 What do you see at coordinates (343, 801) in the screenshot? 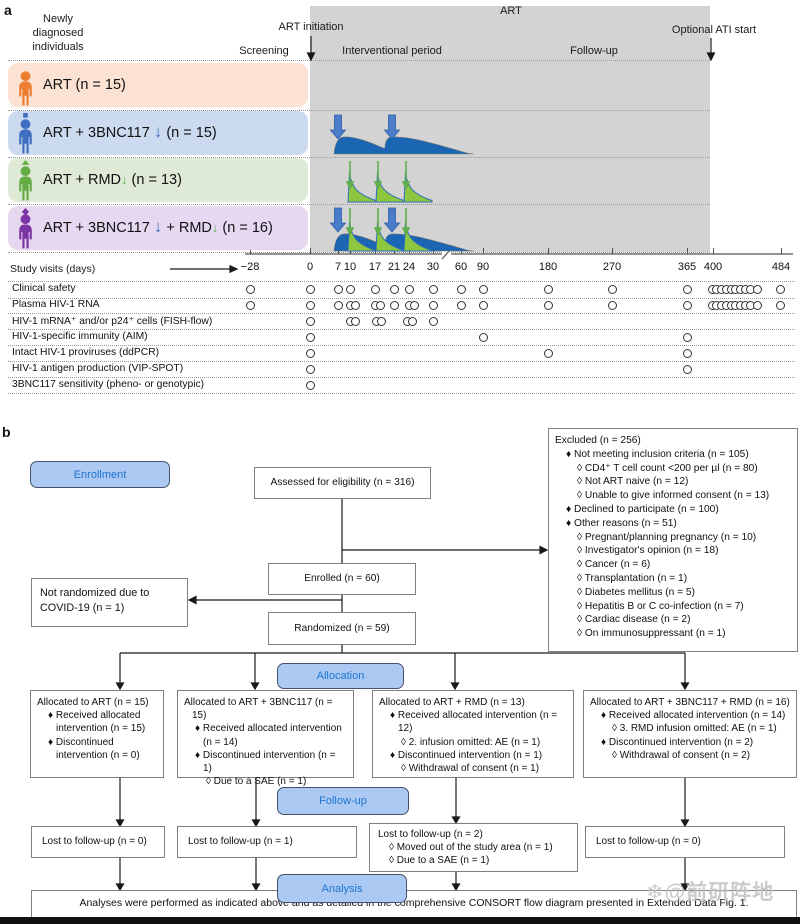
I see `follow-up-stage-pill: Follow-up` at bounding box center [343, 801].